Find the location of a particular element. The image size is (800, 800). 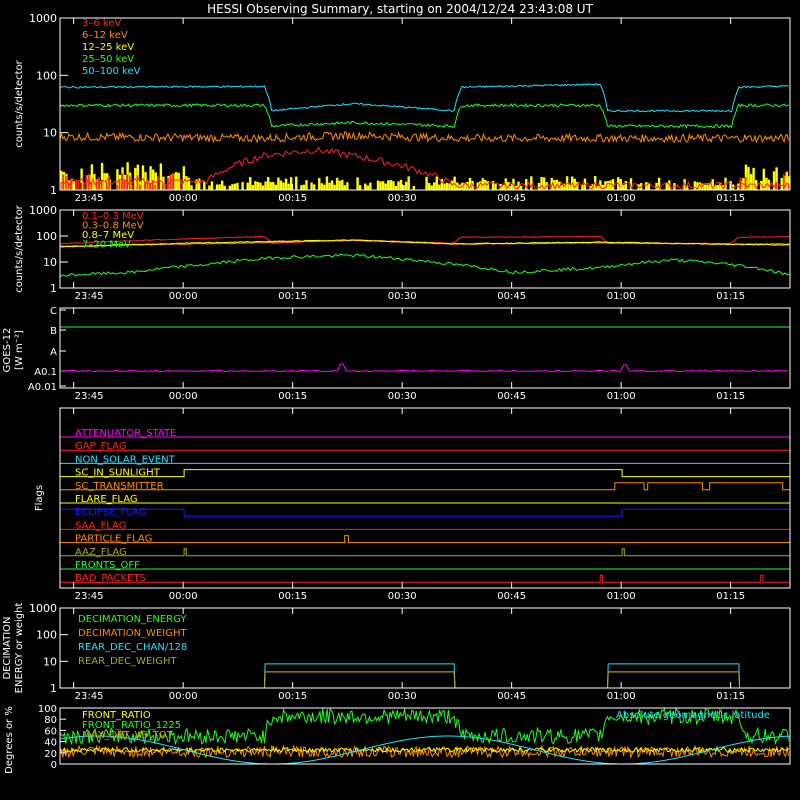

panel2-legend-entry: 0.8–7 MeV is located at coordinates (108, 235).